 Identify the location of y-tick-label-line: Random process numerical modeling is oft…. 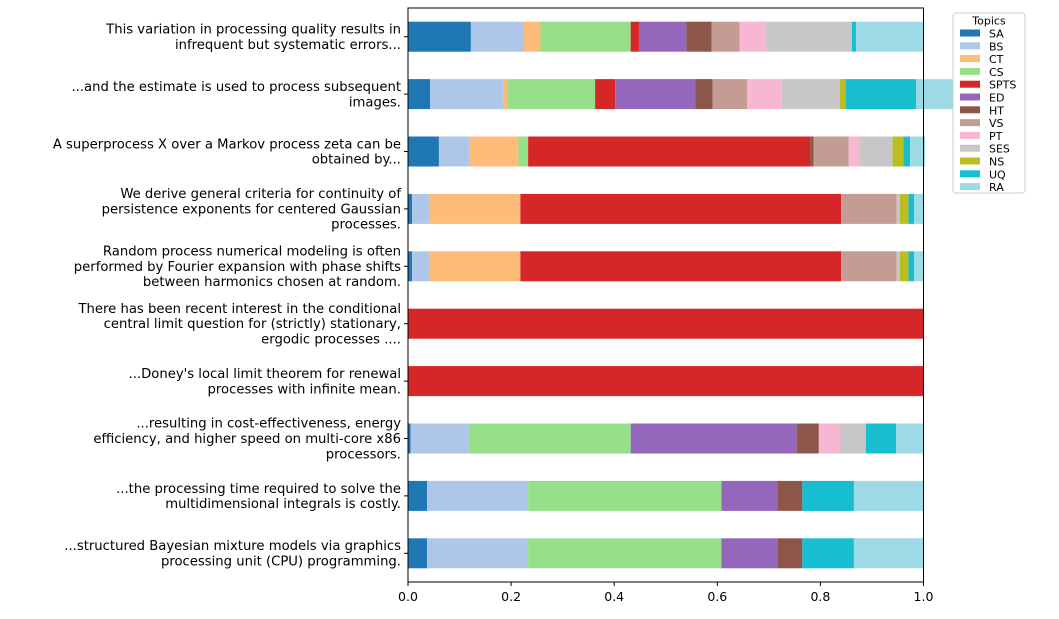
(252, 252).